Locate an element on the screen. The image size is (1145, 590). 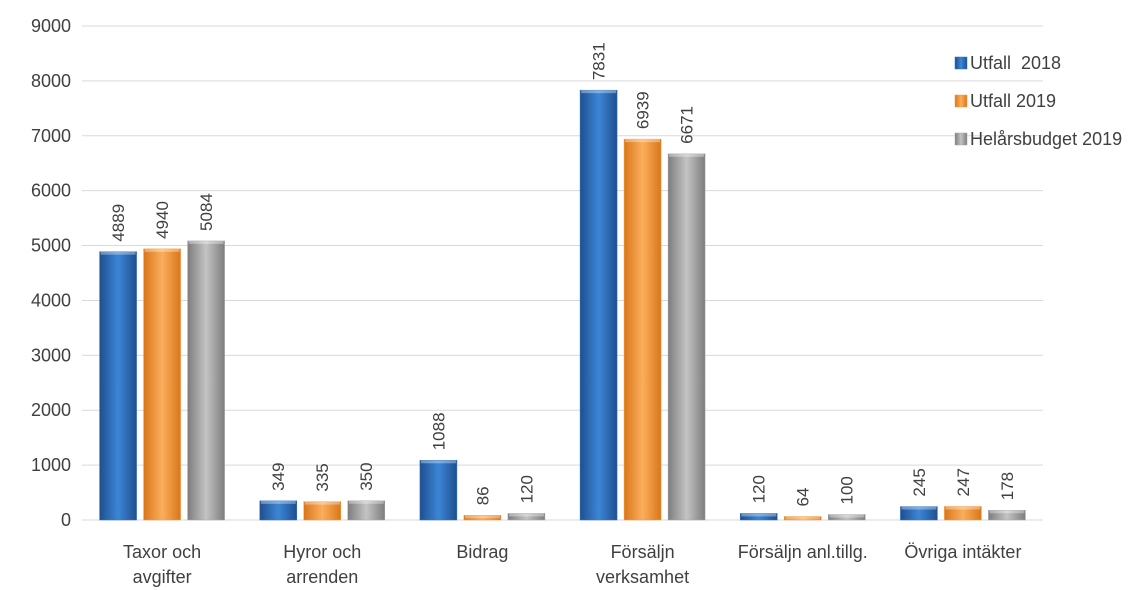
legend-label: Helårsbudget 2019 is located at coordinates (1046, 139).